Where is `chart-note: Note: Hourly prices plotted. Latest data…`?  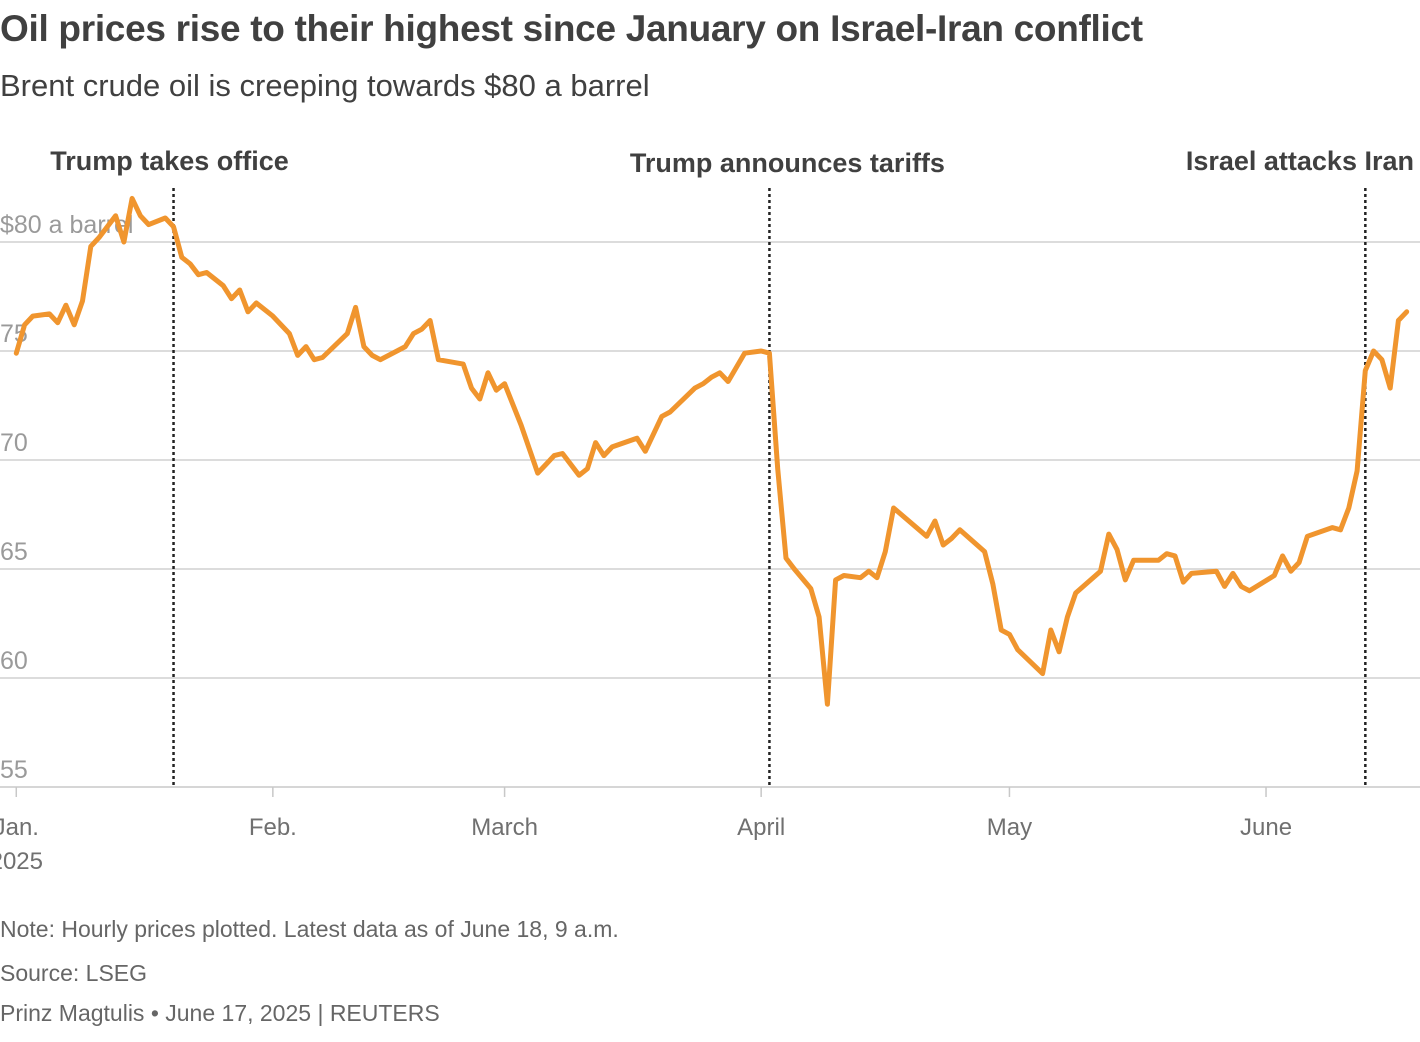 chart-note: Note: Hourly prices plotted. Latest data… is located at coordinates (309, 929).